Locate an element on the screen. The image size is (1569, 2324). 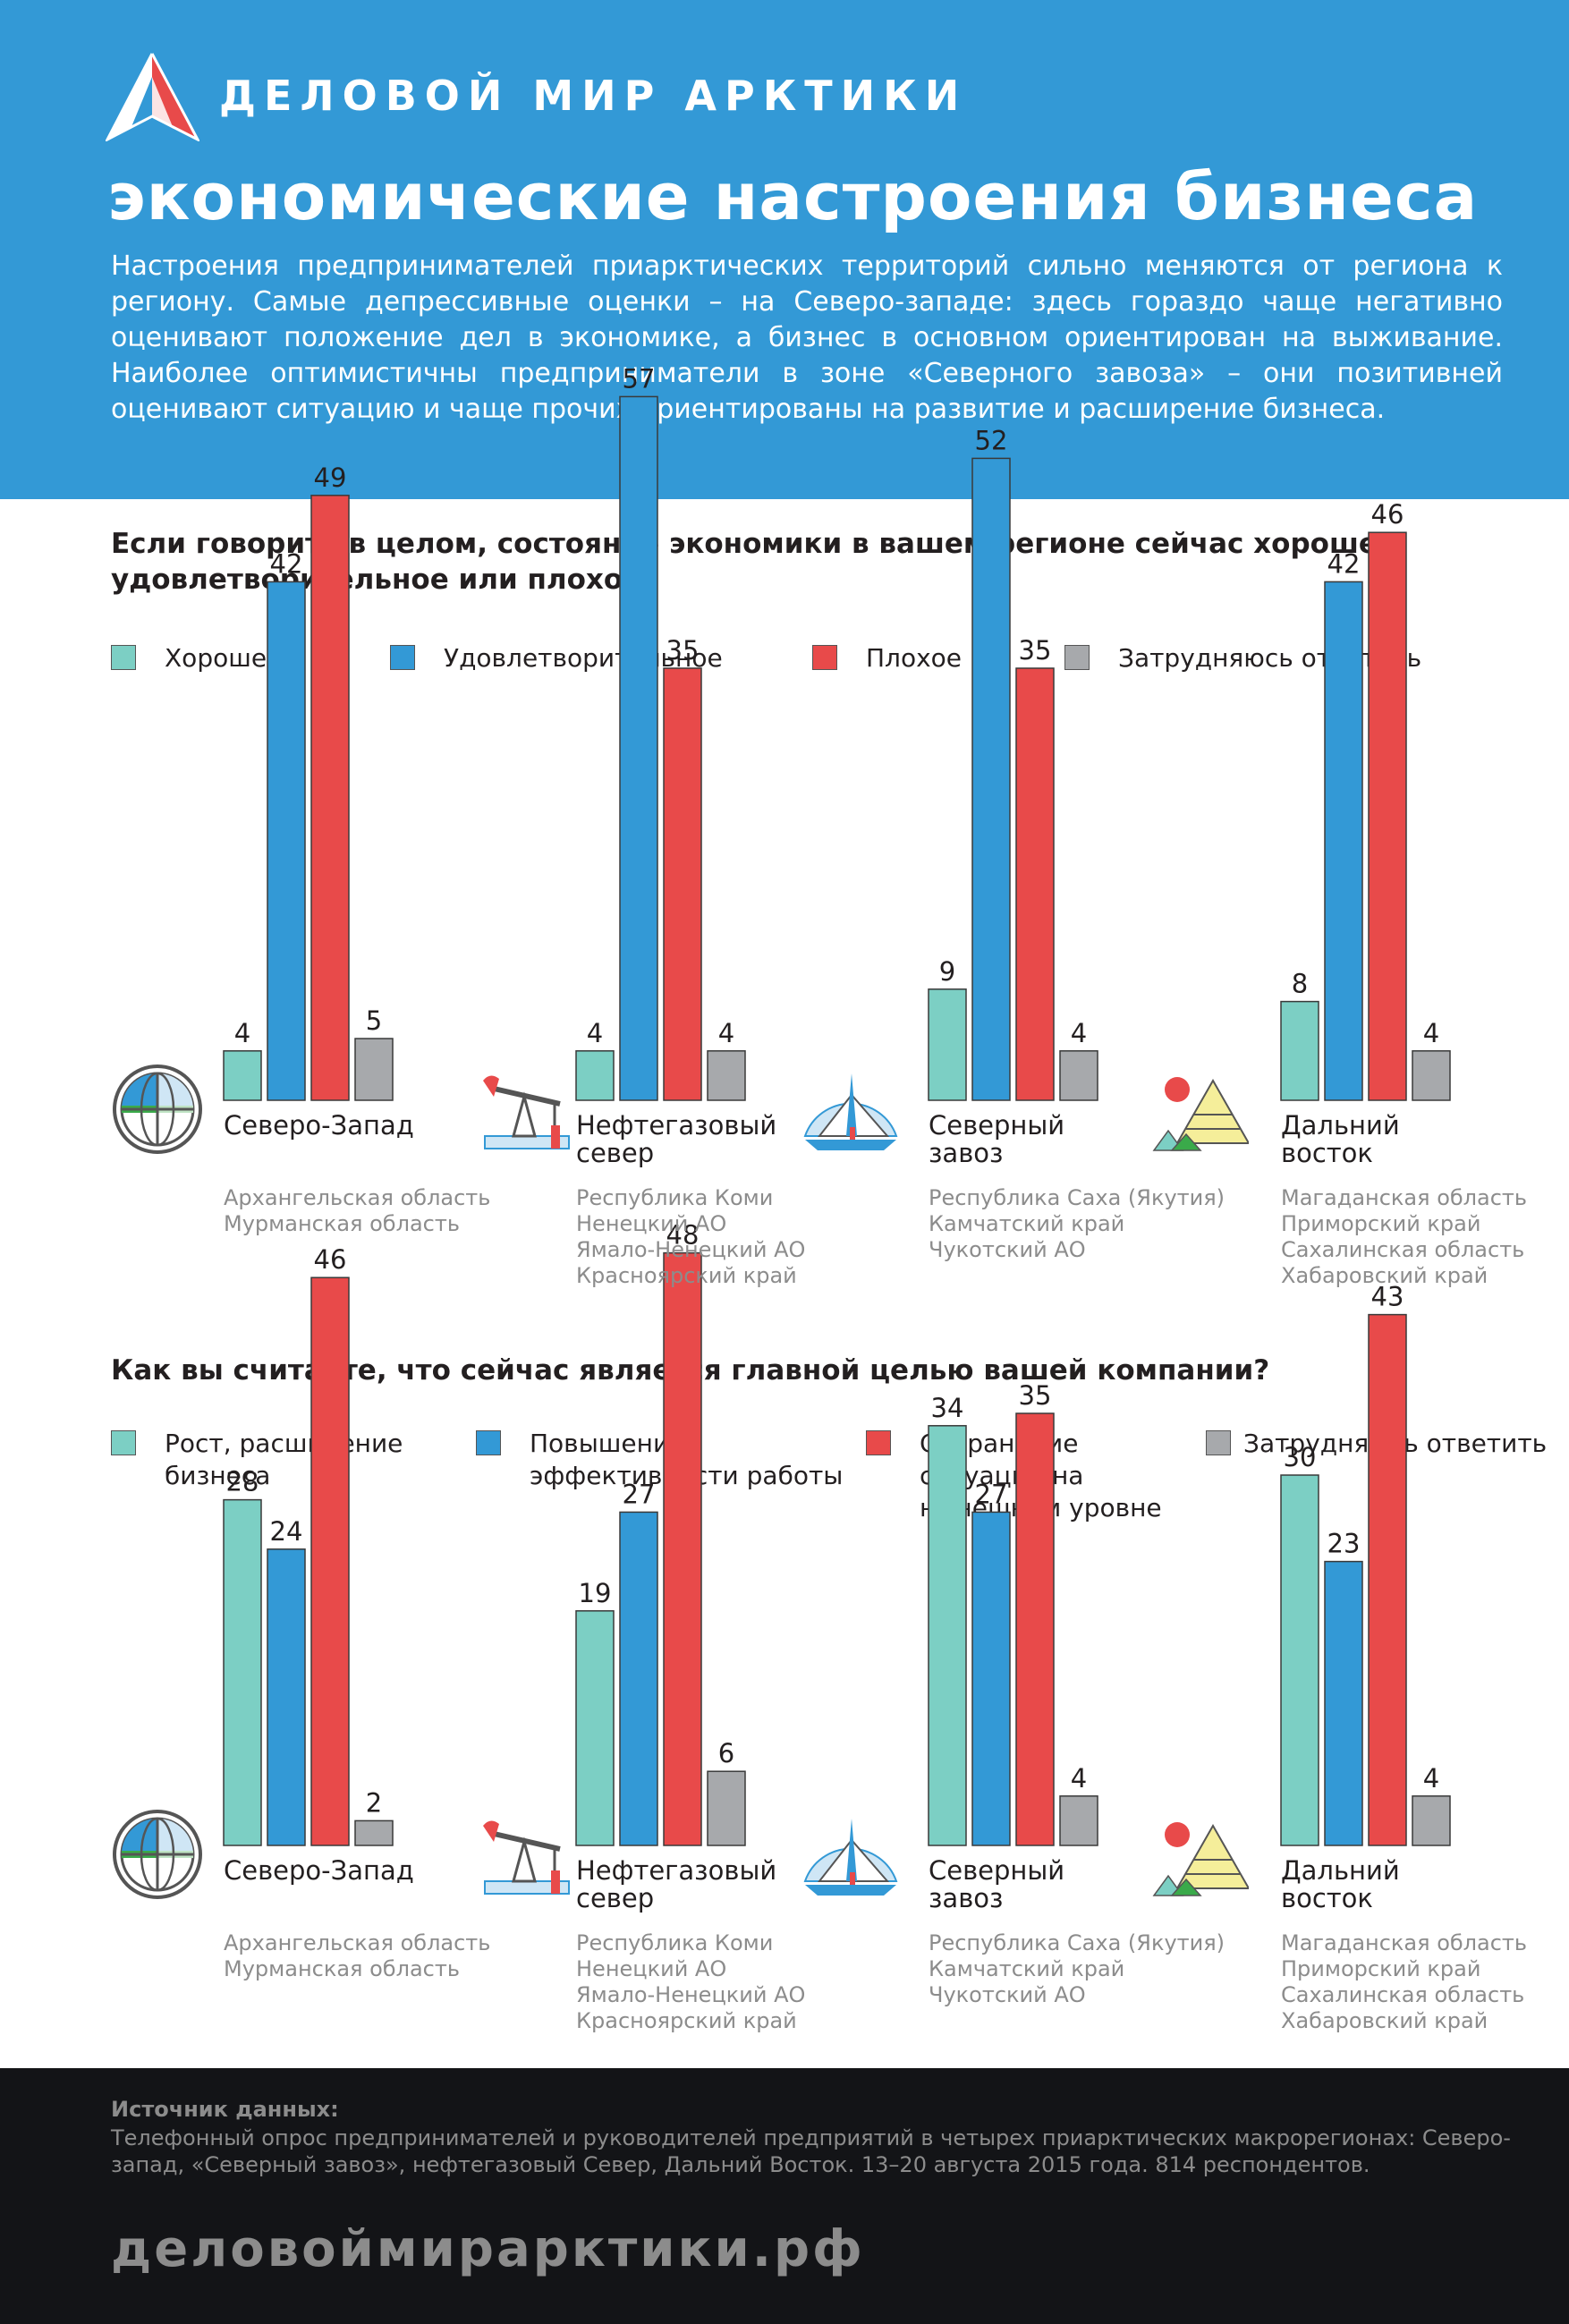
bar-value-label: 6 is located at coordinates (726, 1753).